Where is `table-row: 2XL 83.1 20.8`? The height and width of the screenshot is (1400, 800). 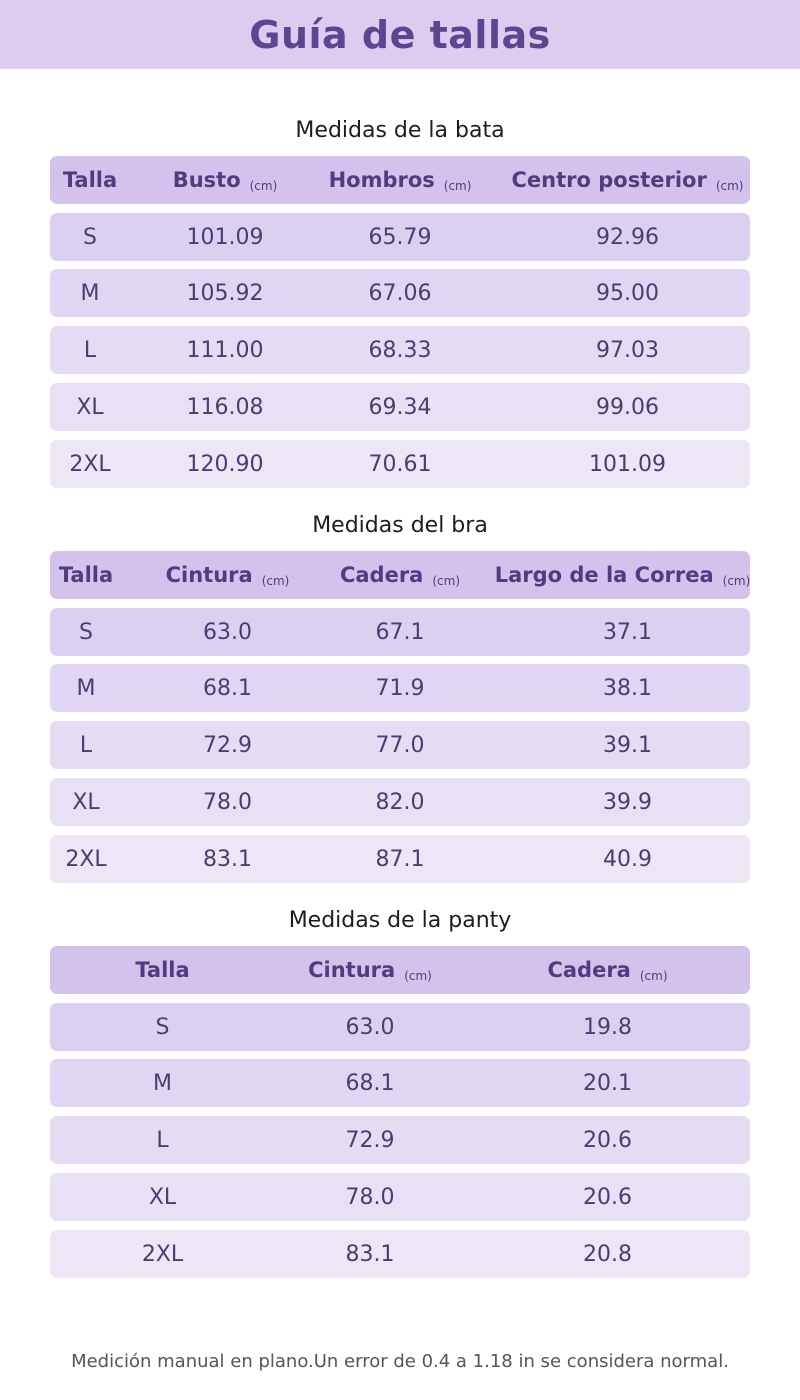
table-row: 2XL 83.1 20.8 is located at coordinates (400, 1254).